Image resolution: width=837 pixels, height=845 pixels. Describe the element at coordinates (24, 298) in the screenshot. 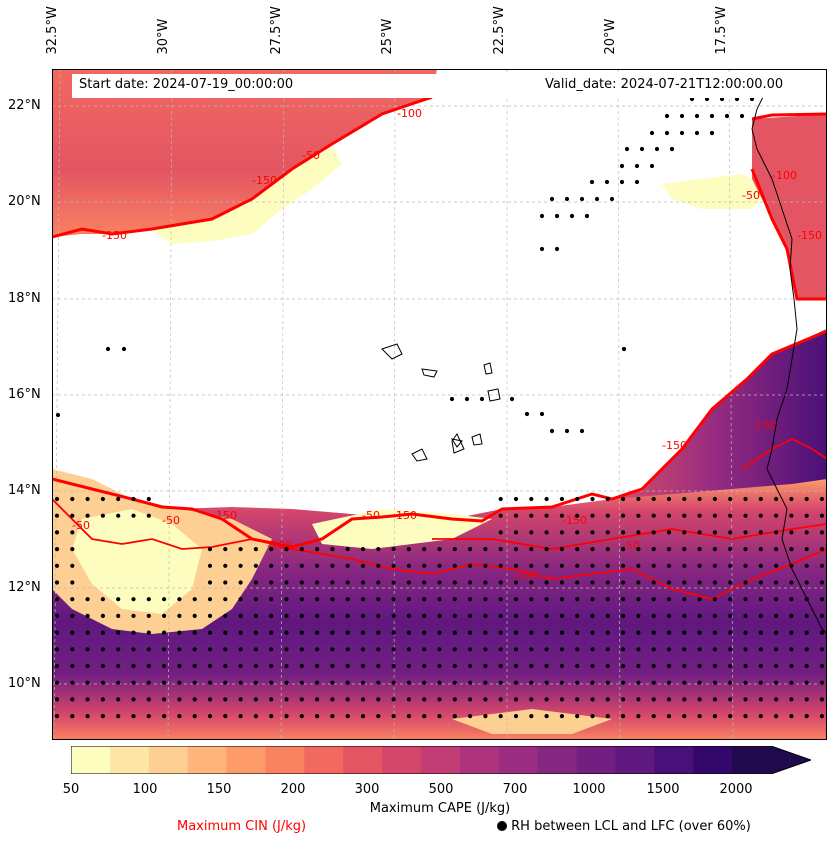

I see `latitude-label: 18°N` at that location.